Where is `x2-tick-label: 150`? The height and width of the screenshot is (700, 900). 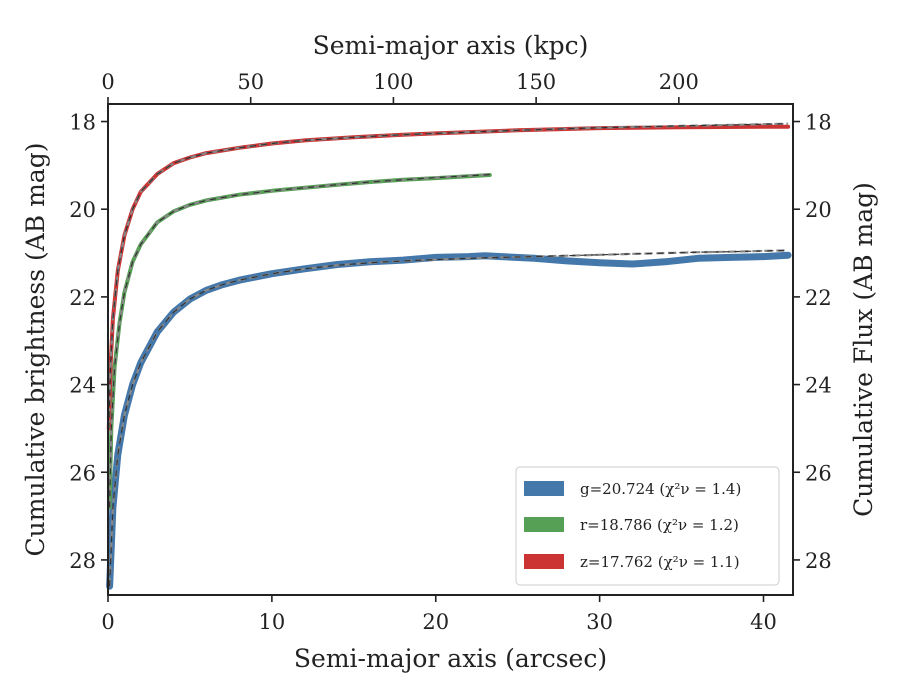
x2-tick-label: 150 is located at coordinates (536, 82).